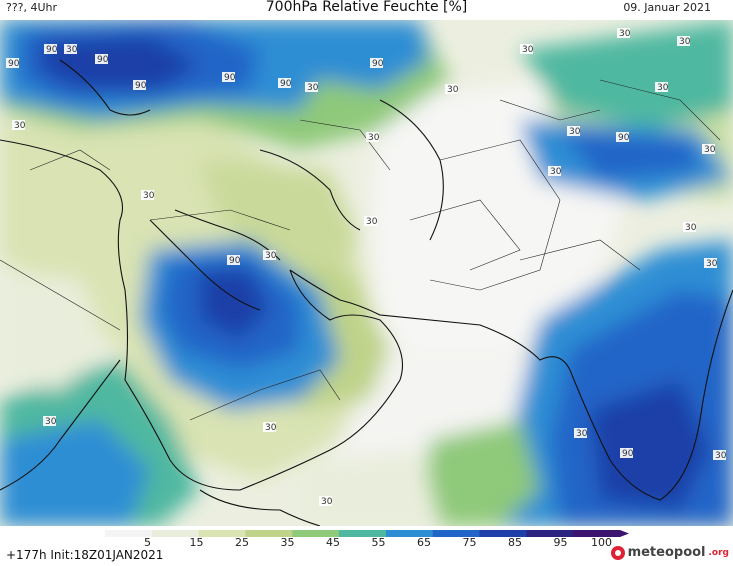 The width and height of the screenshot is (733, 566). I want to click on legend-tick-label: 15, so click(197, 542).